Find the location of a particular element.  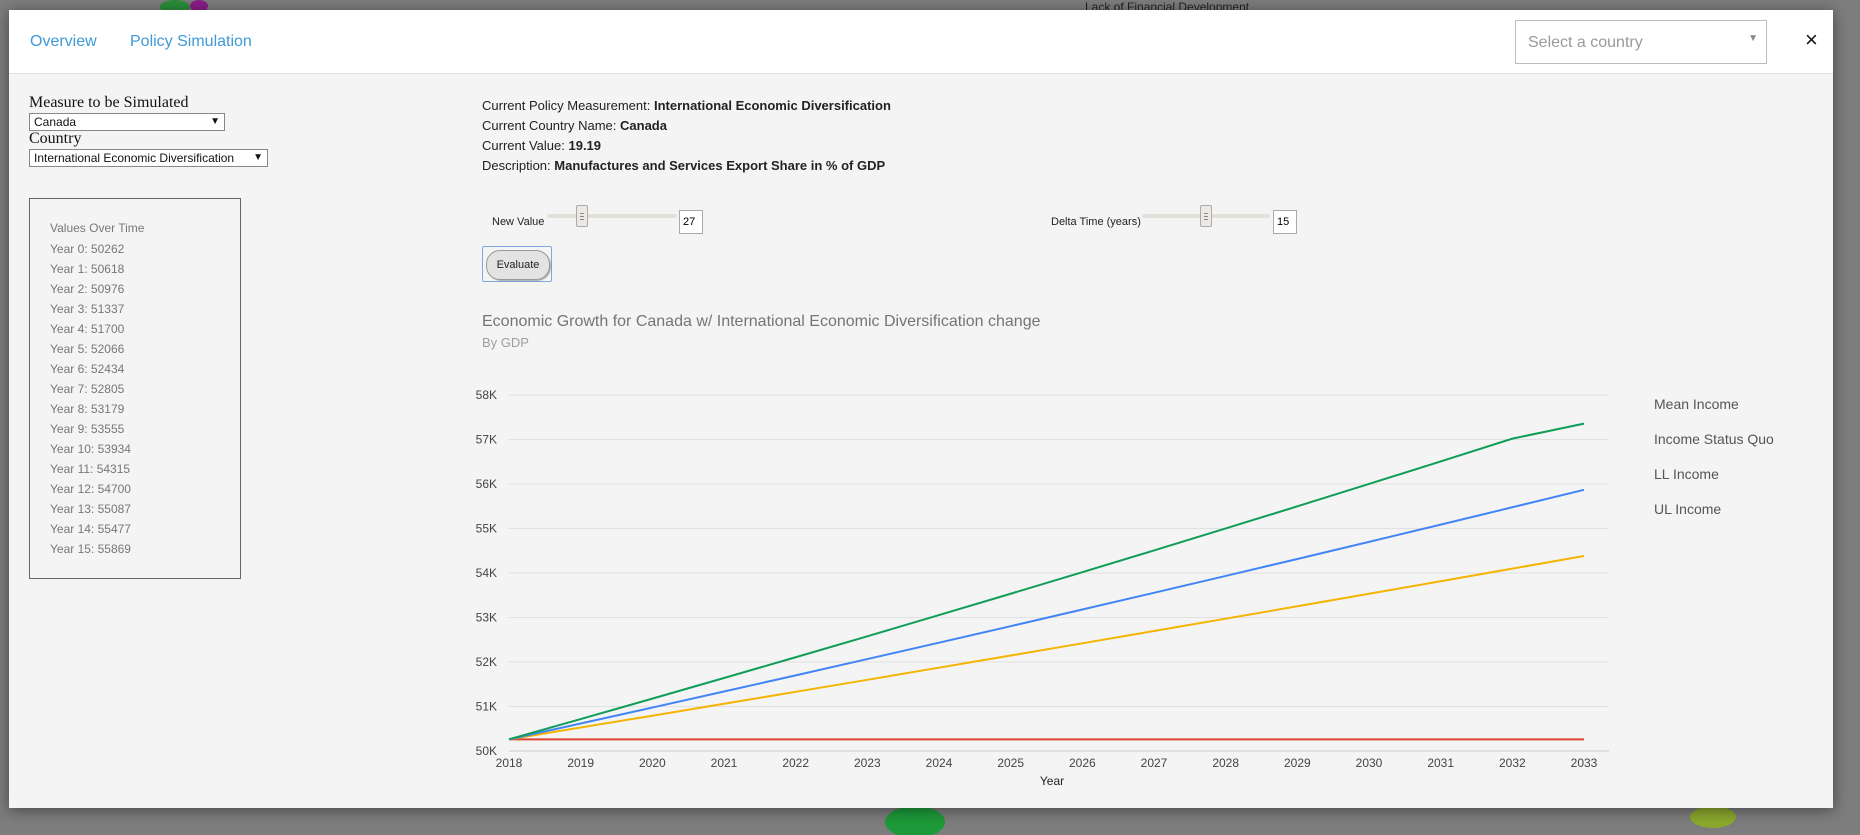

y-tick-label: 56K is located at coordinates (486, 484).